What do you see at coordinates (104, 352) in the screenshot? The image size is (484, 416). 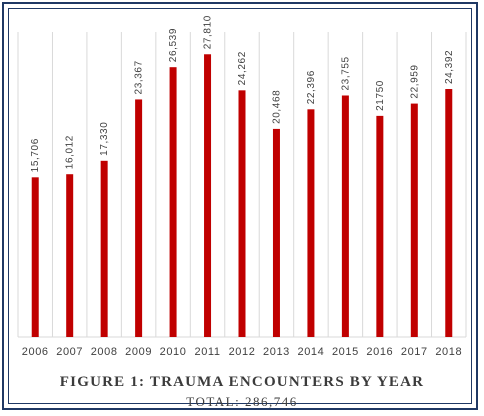 I see `x-tick-label-2008: 2008` at bounding box center [104, 352].